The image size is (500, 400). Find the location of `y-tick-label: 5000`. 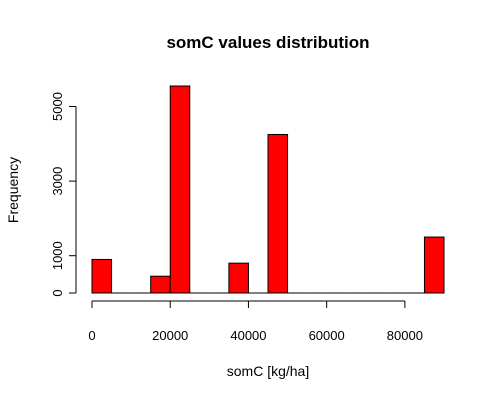

y-tick-label: 5000 is located at coordinates (57, 106).